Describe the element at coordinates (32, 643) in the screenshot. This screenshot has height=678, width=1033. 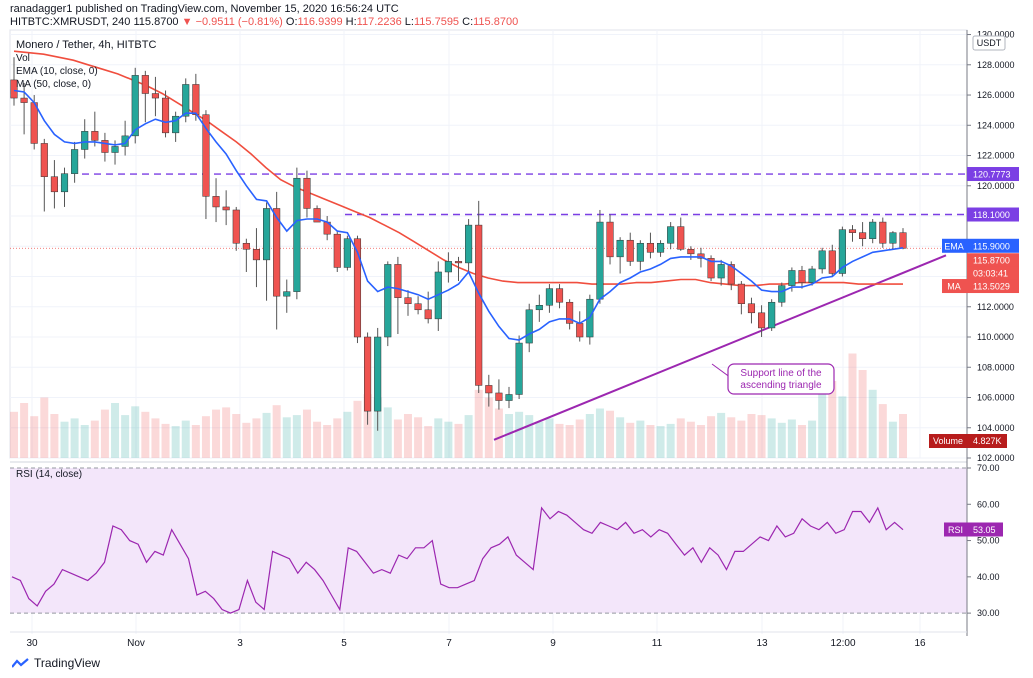
I see `x-tick-label: 30` at that location.